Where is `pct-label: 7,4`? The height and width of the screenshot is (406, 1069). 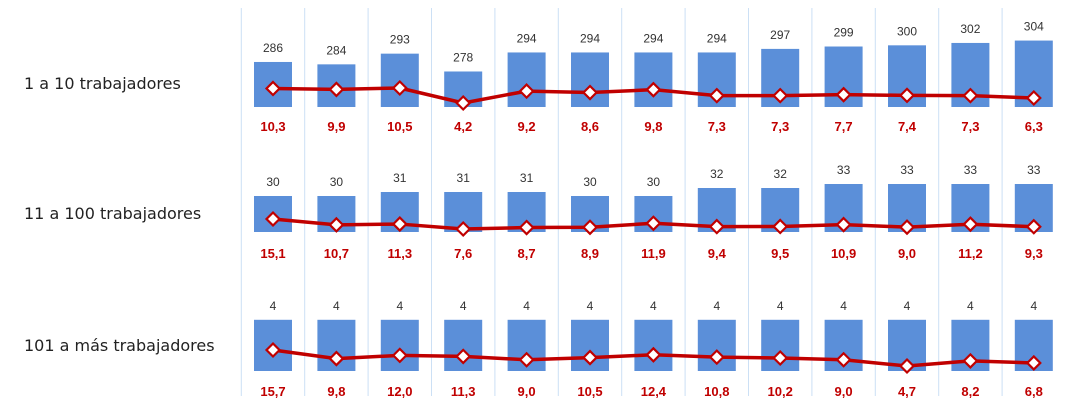
pct-label: 7,4 is located at coordinates (907, 126).